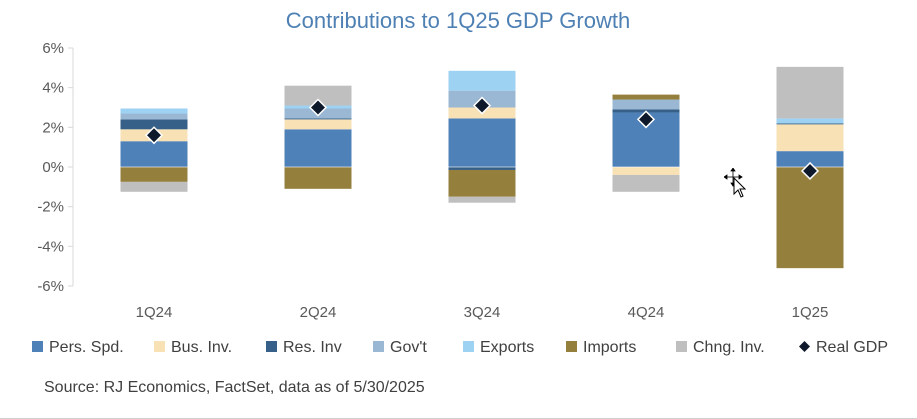  What do you see at coordinates (50, 207) in the screenshot?
I see `y-tick-label: -2%` at bounding box center [50, 207].